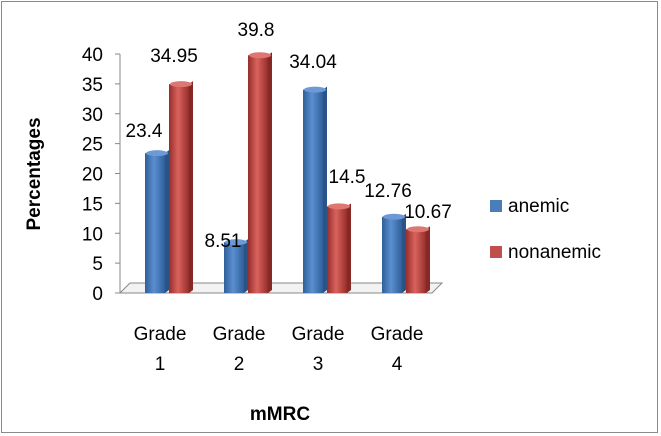 Image resolution: width=661 pixels, height=436 pixels. I want to click on x-category-labels: Grade 1 Grade 2 Grade 3 Grade 4, so click(279, 349).